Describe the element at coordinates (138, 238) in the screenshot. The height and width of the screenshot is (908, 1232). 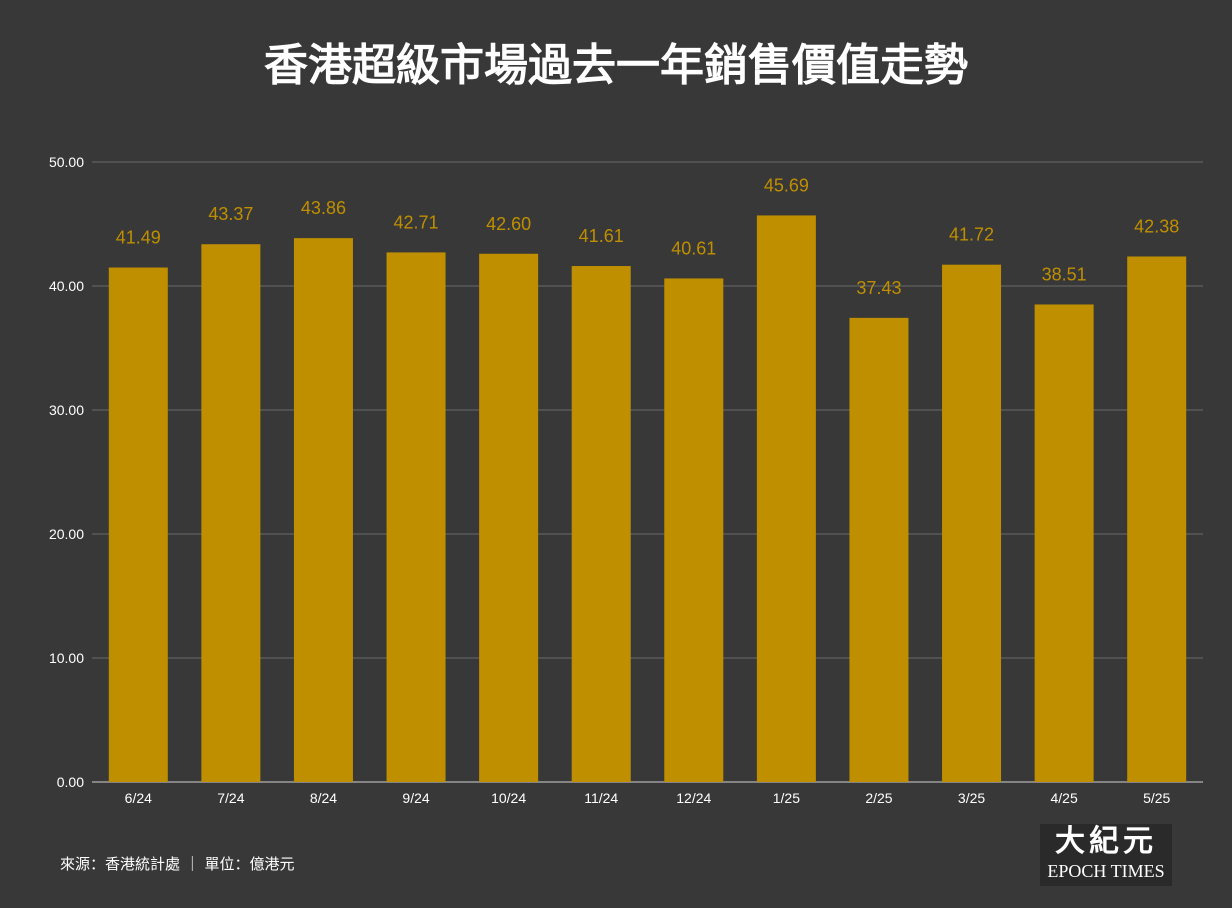
I see `data-label: 41.49` at that location.